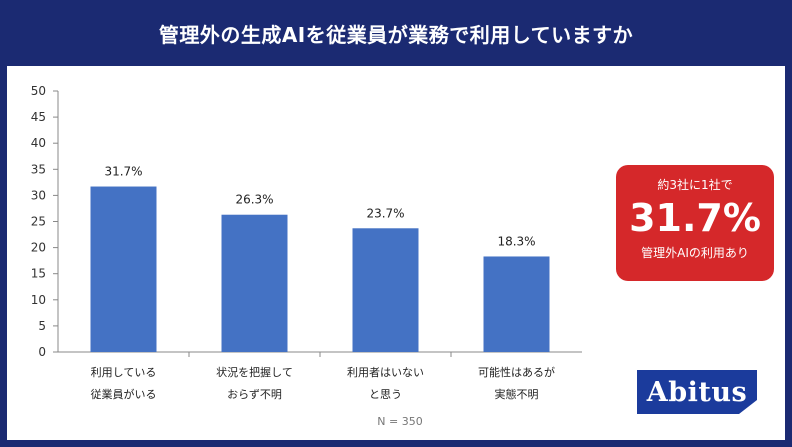 The width and height of the screenshot is (792, 447). I want to click on data-label: 31.7%, so click(123, 172).